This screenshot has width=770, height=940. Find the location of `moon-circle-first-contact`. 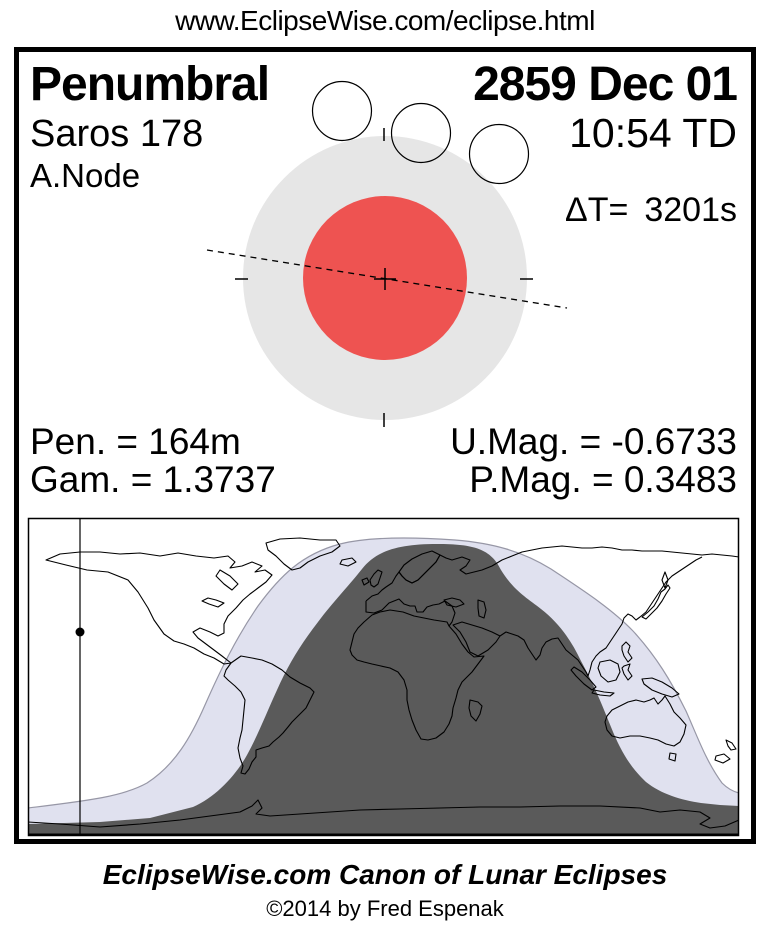

moon-circle-first-contact is located at coordinates (342, 111).